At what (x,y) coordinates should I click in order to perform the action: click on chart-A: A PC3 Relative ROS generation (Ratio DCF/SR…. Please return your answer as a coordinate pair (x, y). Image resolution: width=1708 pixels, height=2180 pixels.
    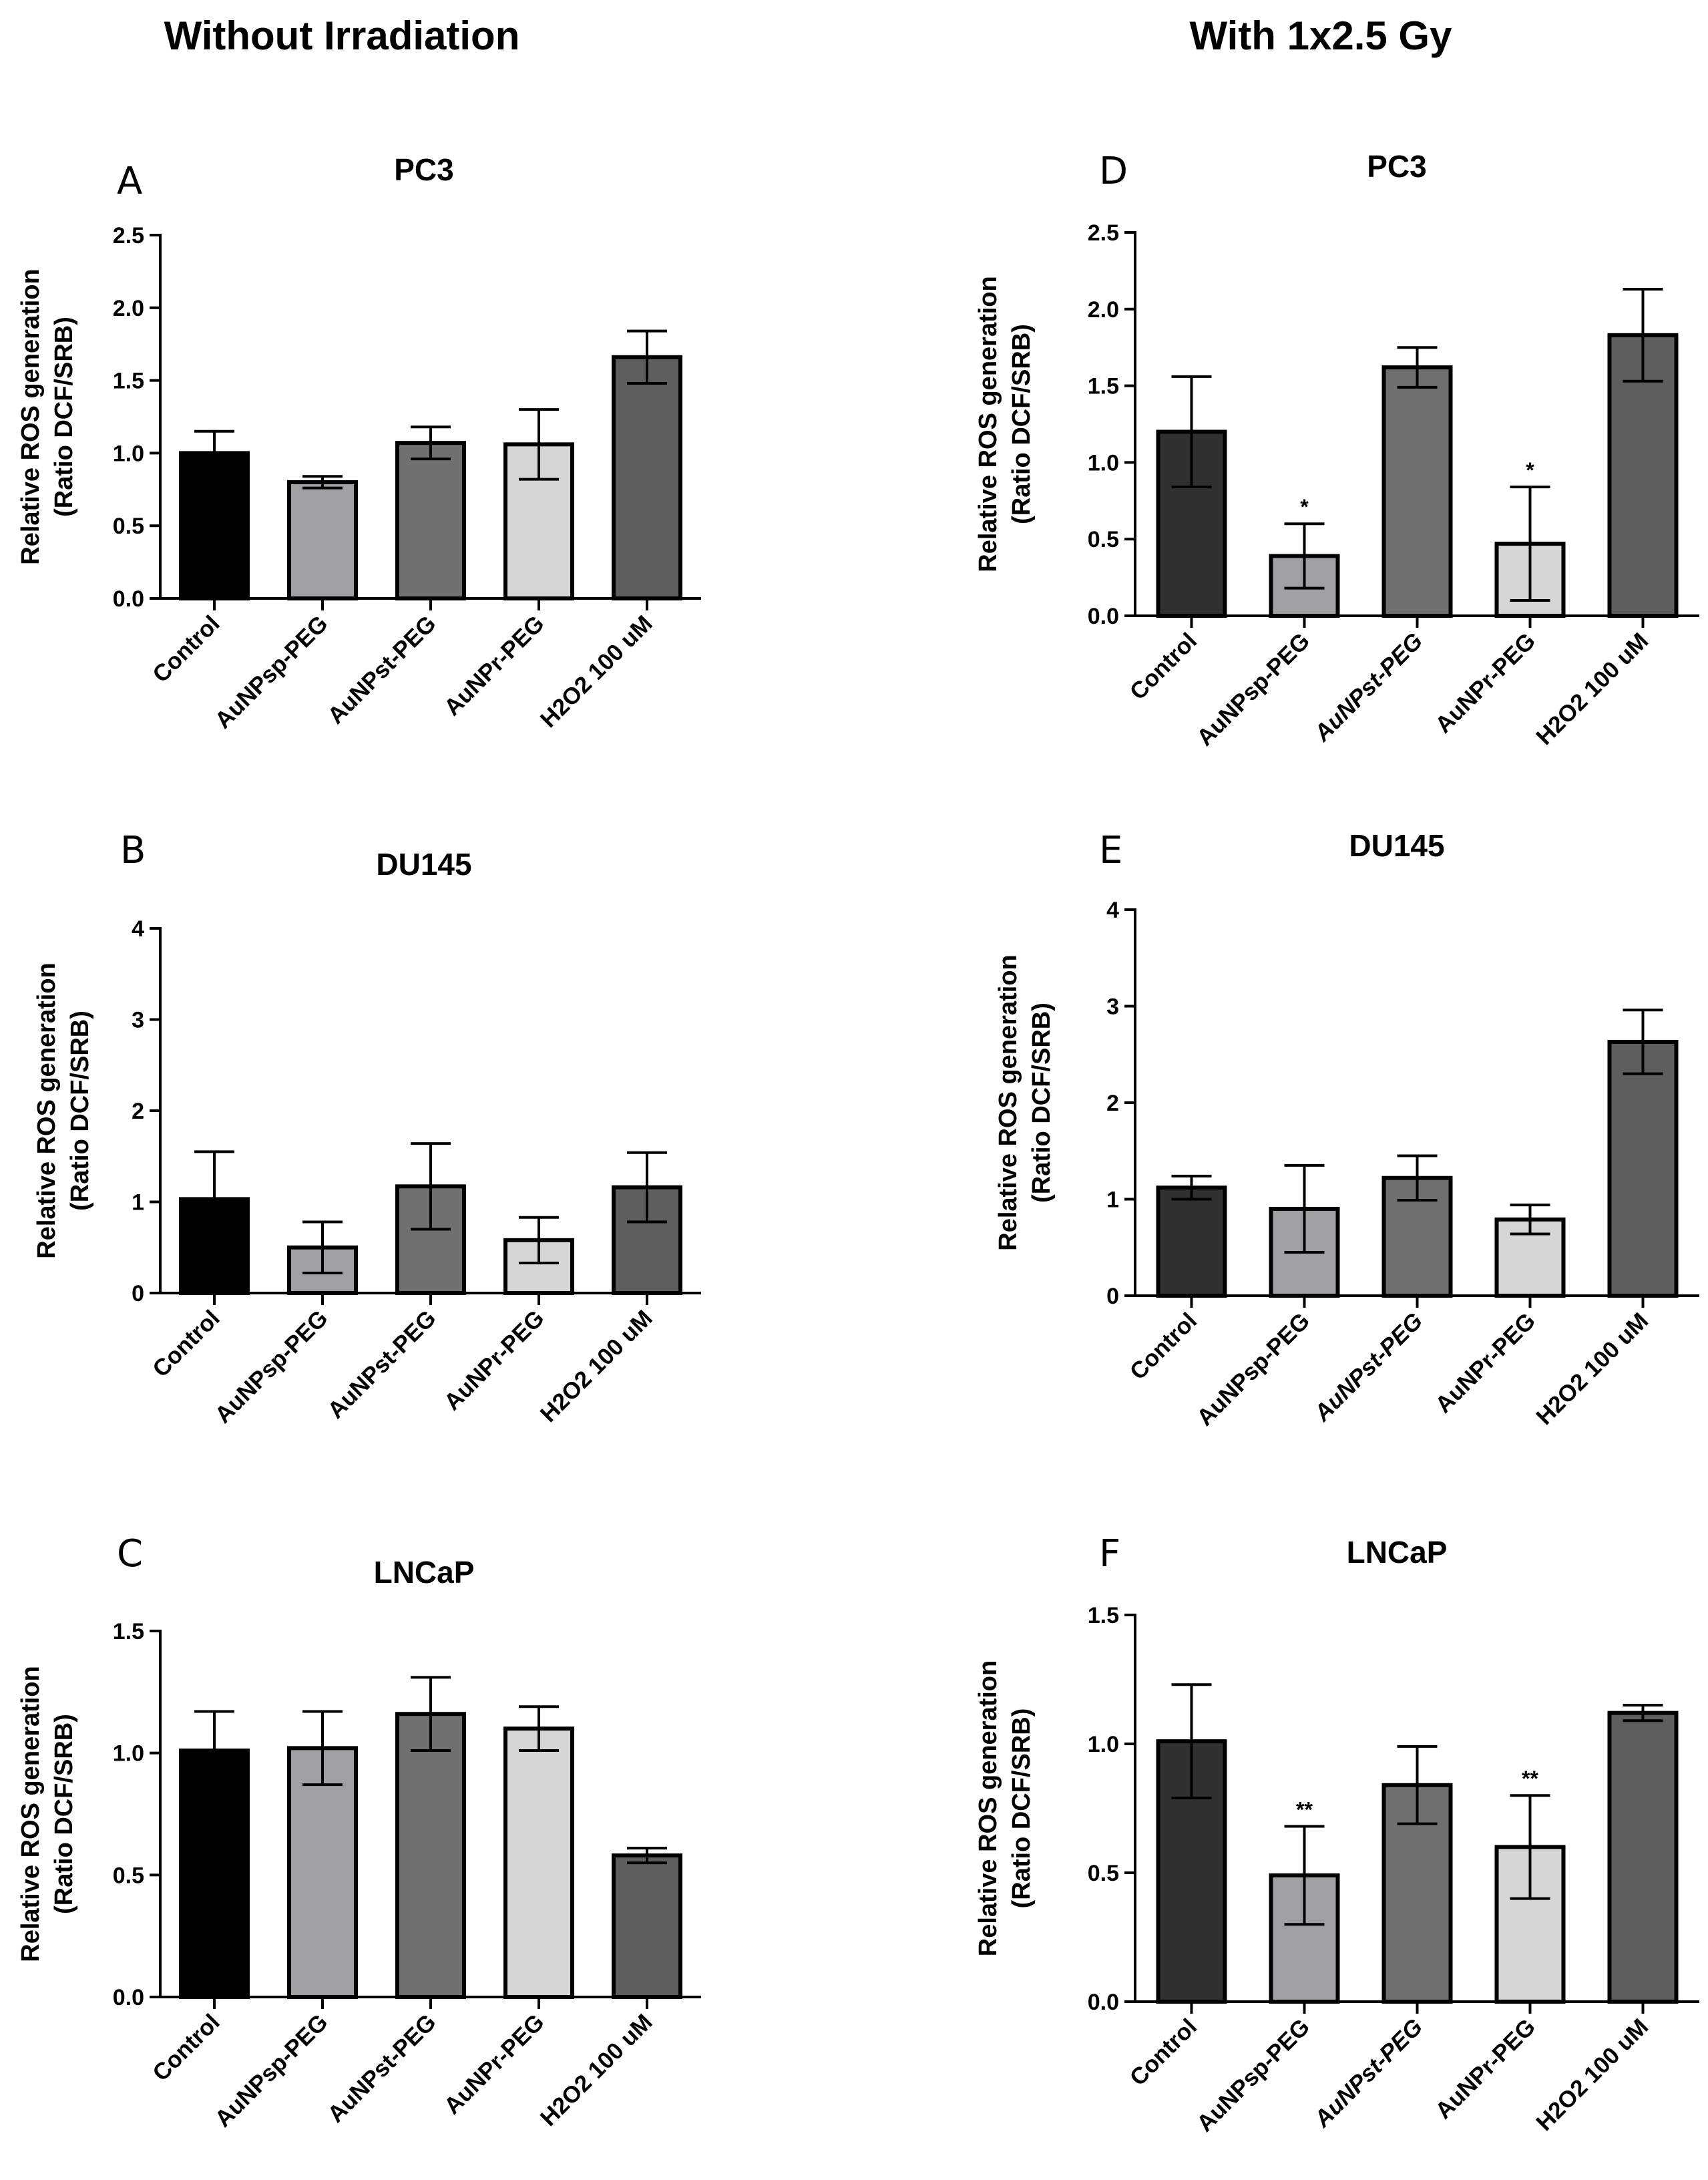
    Looking at the image, I should click on (359, 442).